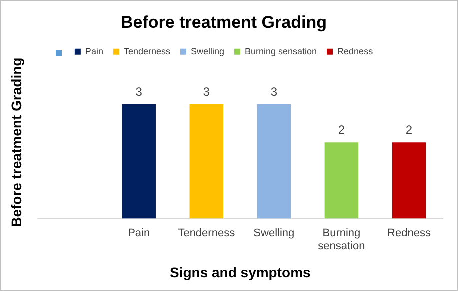  I want to click on x-tick-label: Tenderness, so click(207, 233).